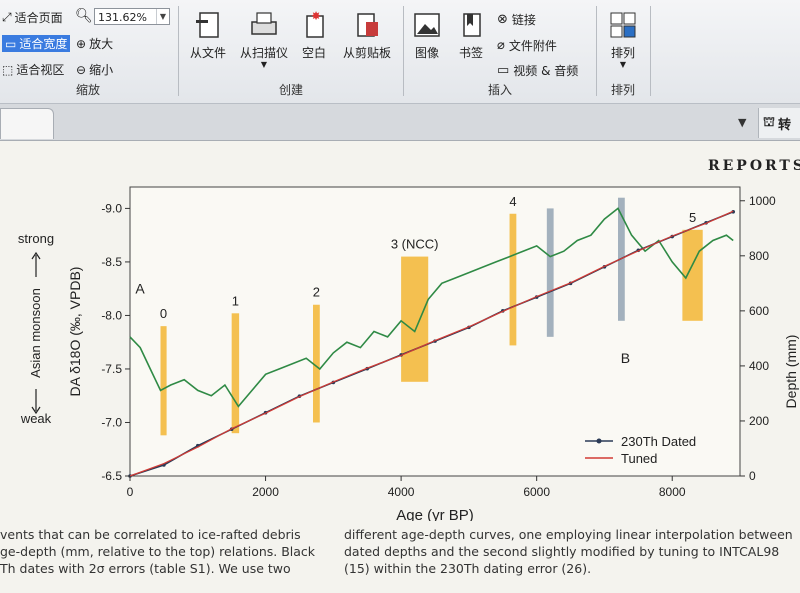  I want to click on legend-tuned-label: Tuned, so click(639, 458).